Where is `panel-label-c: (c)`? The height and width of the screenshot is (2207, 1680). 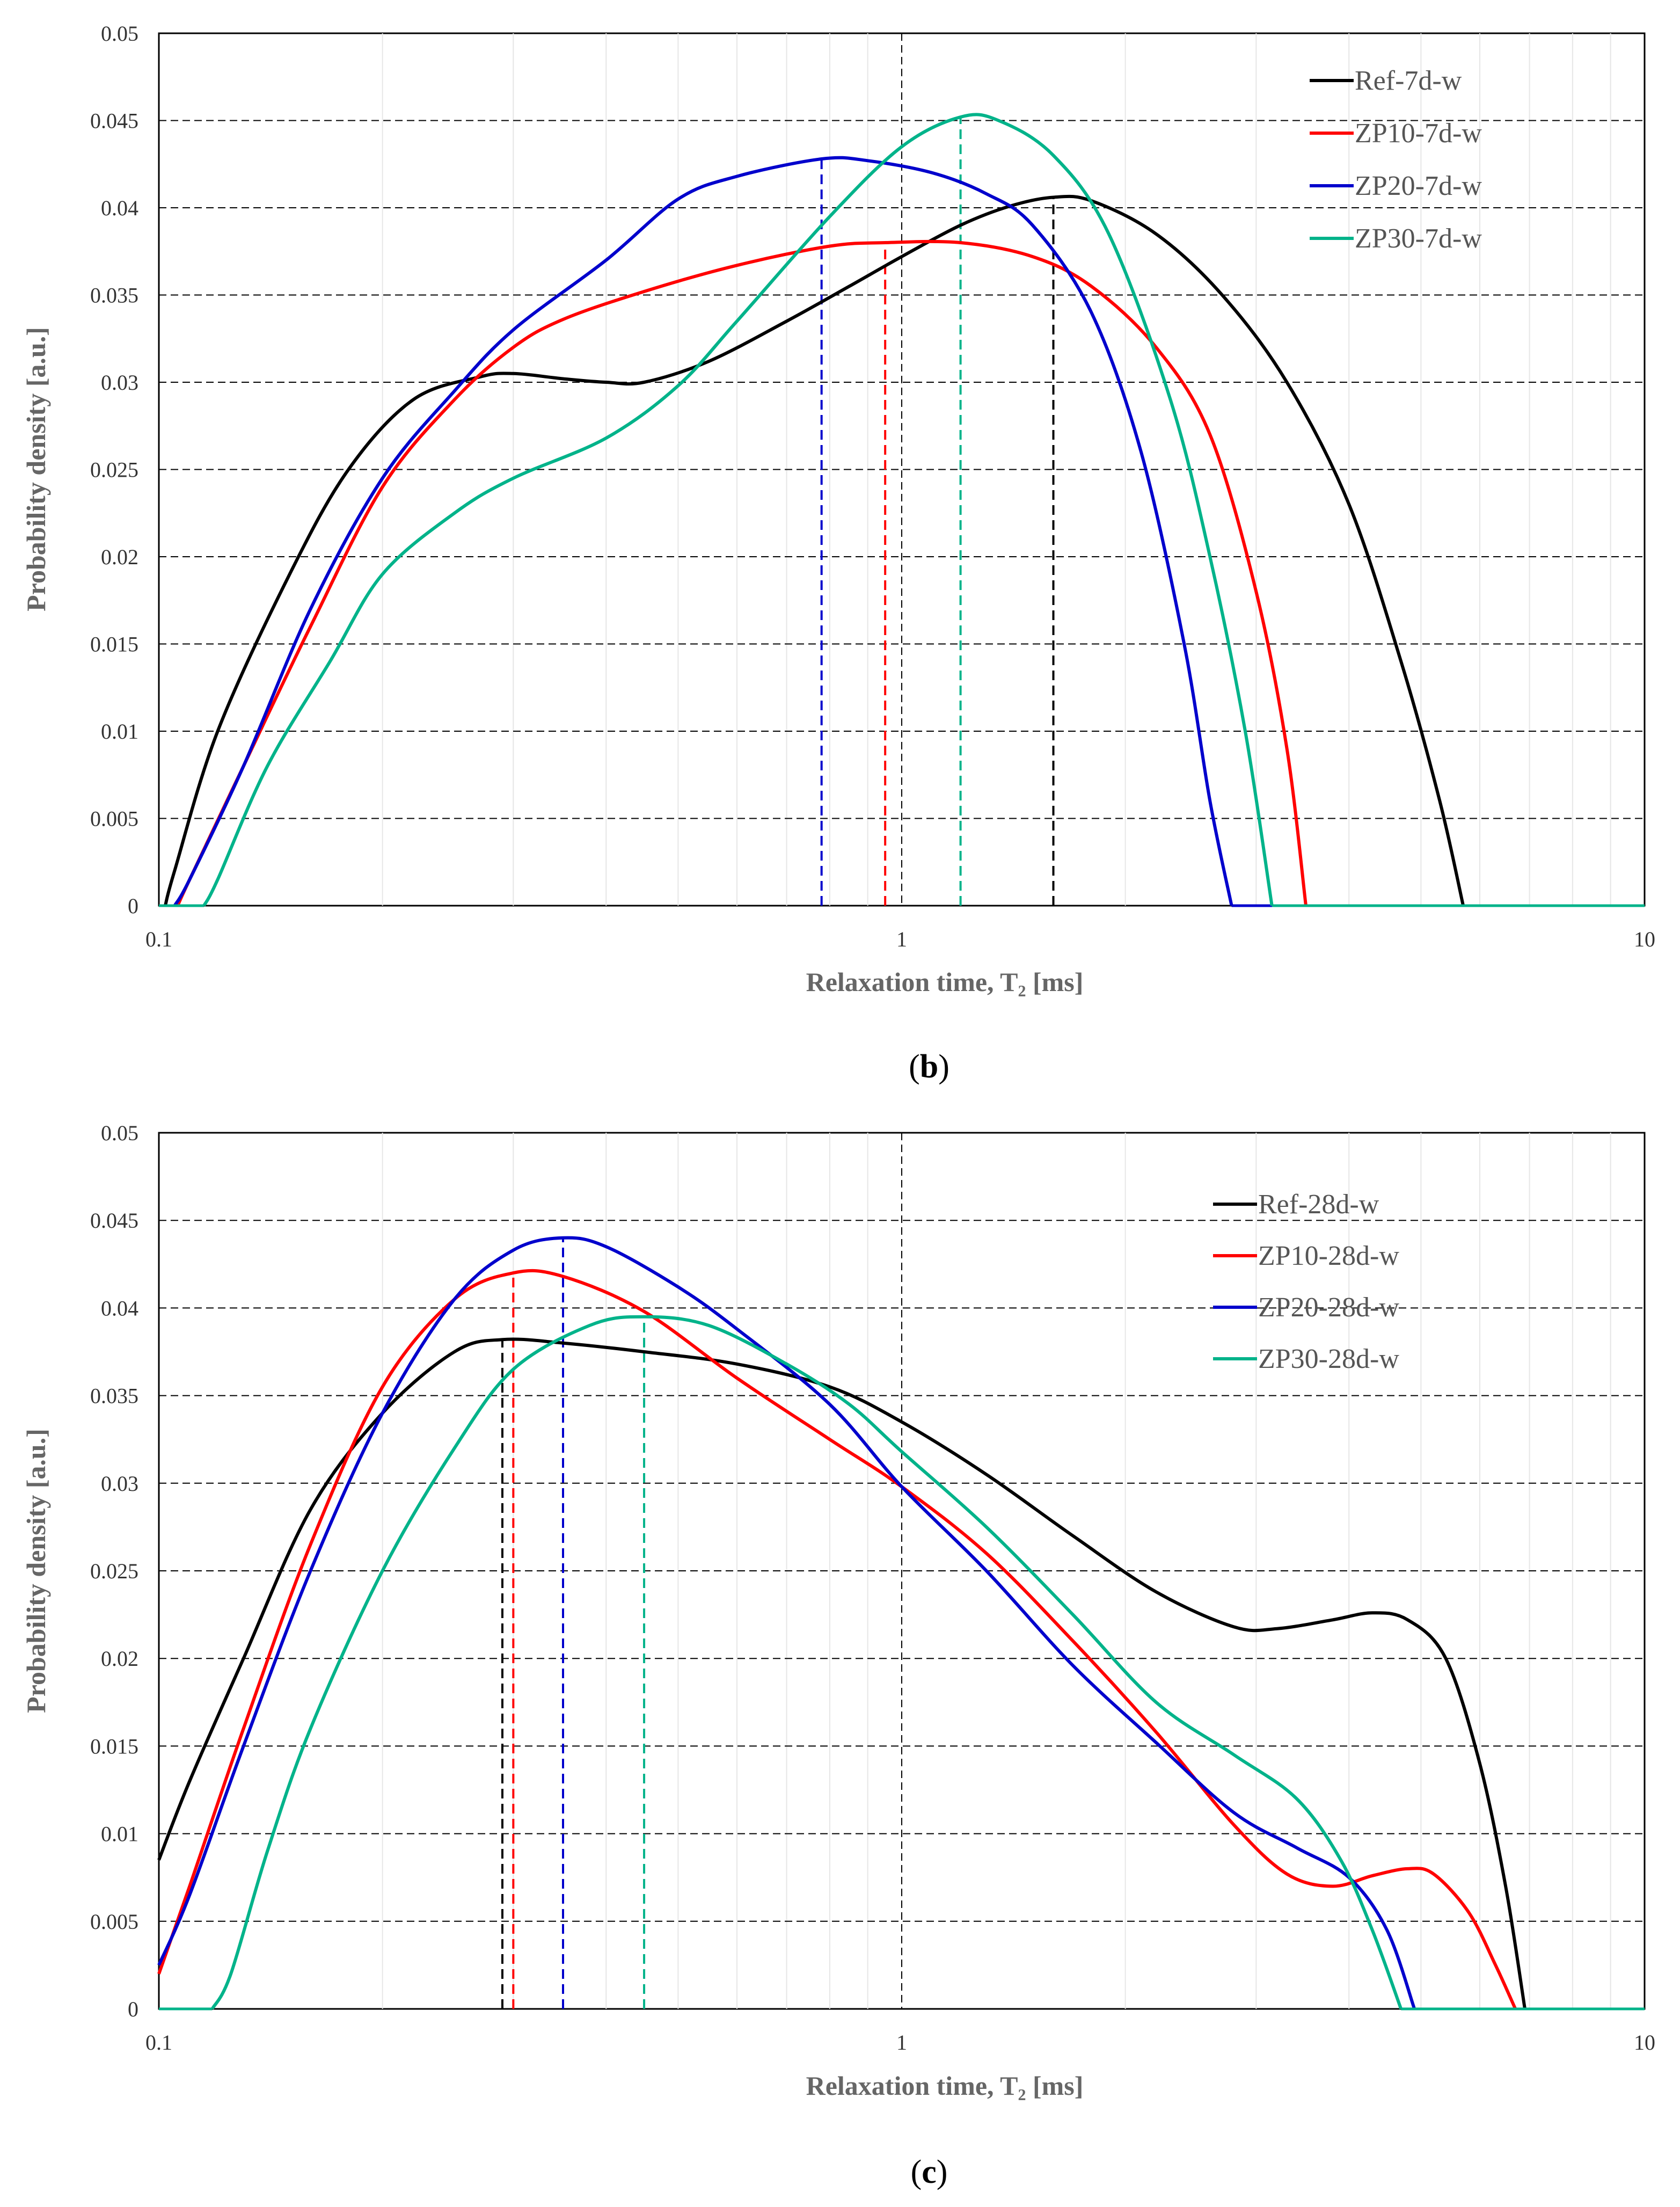
panel-label-c: (c) is located at coordinates (929, 2172).